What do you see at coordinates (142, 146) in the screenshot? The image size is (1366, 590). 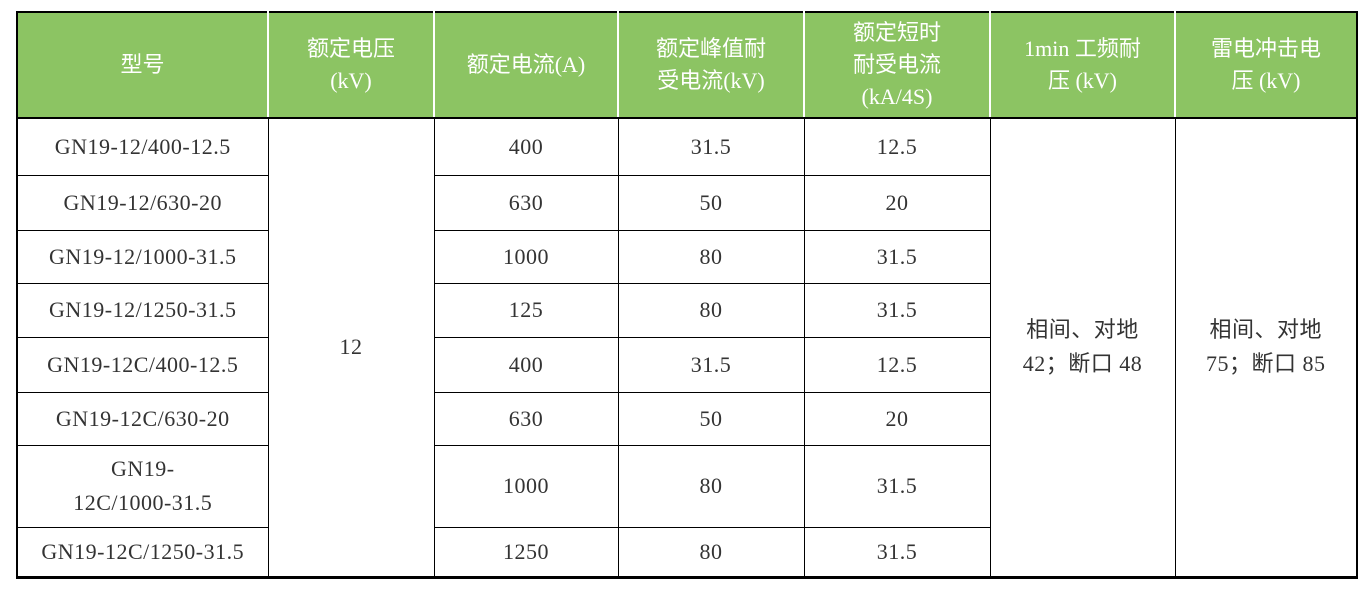 I see `model-cell: GN19-12/400-12.5` at bounding box center [142, 146].